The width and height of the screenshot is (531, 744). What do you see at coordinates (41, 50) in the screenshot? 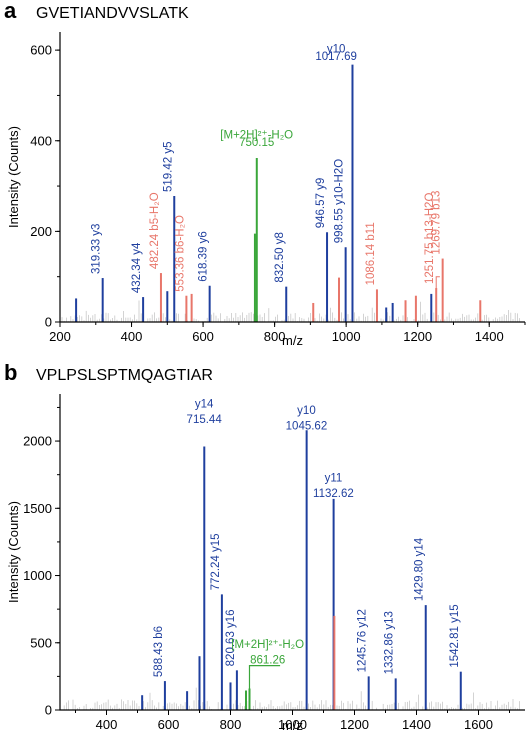
I see `y-tick-label: 600` at bounding box center [41, 50].